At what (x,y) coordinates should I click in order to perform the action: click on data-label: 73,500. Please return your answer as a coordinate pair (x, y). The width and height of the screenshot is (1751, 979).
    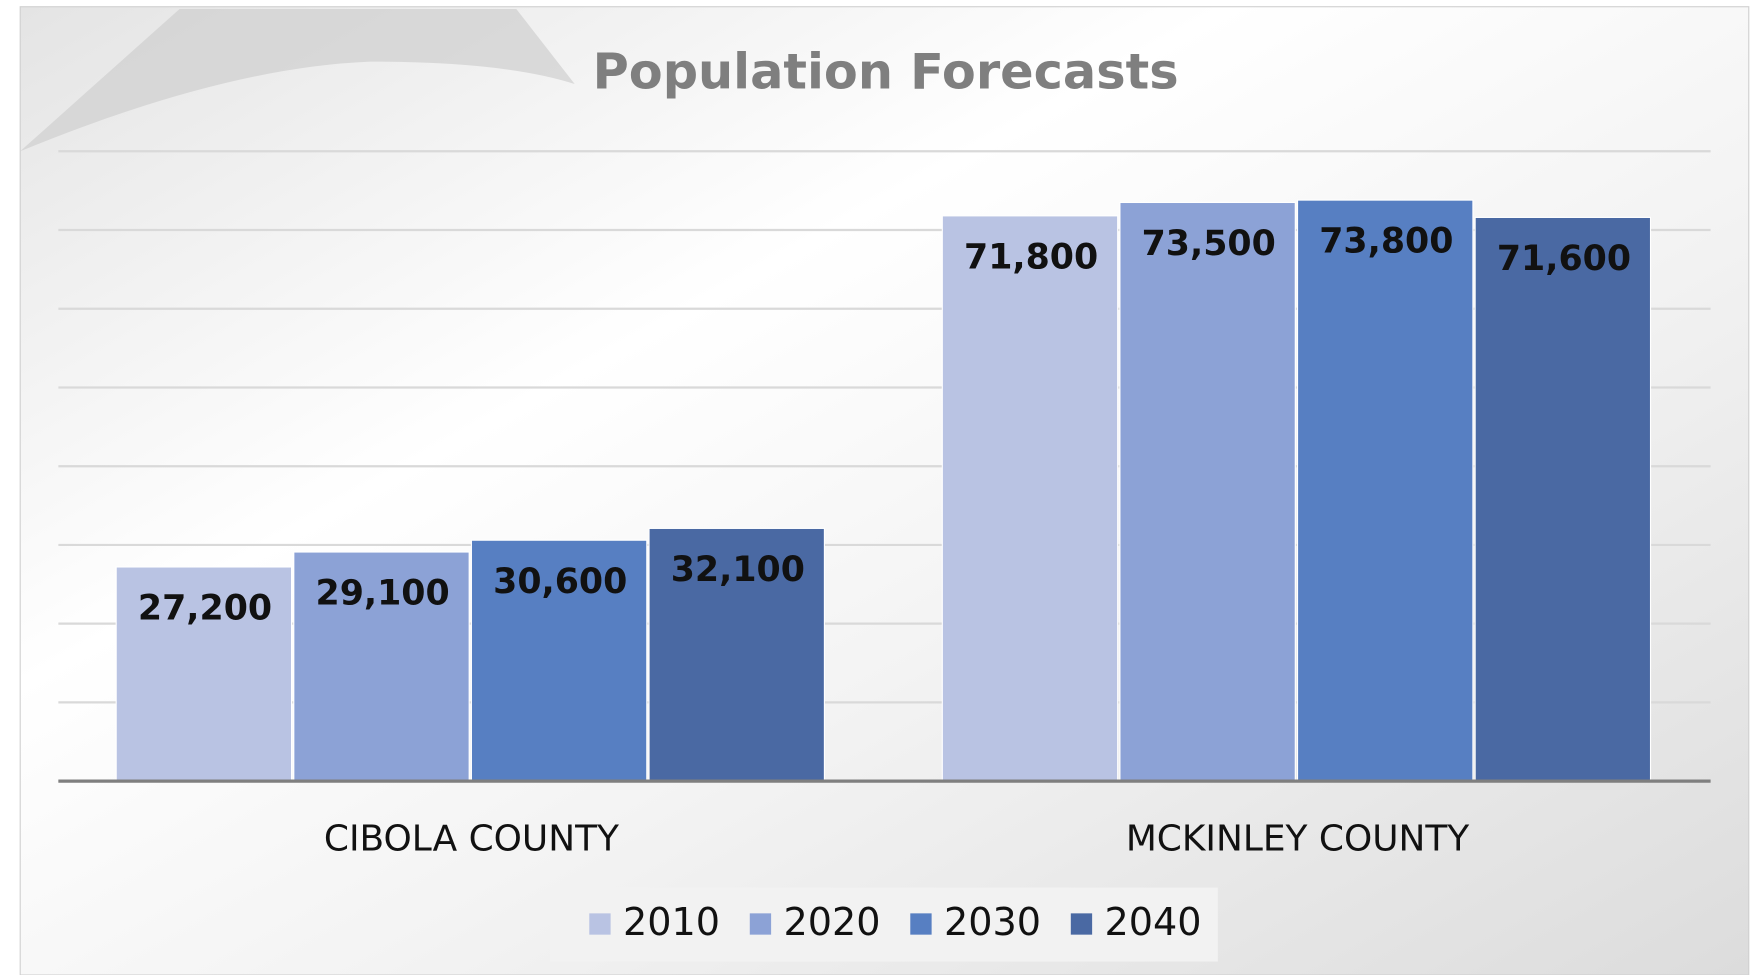
    Looking at the image, I should click on (1209, 244).